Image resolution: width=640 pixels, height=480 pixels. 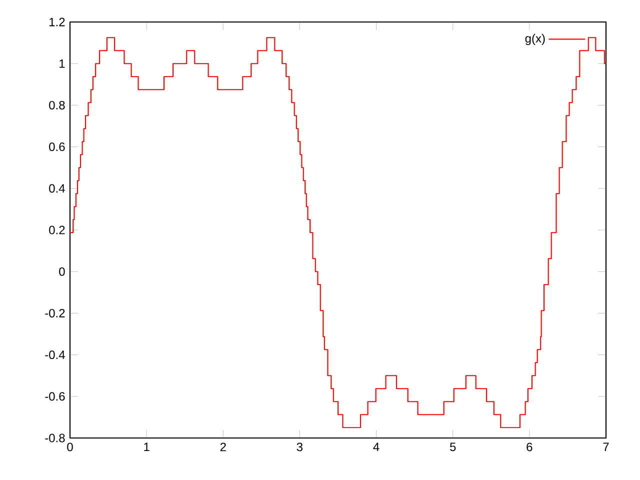 What do you see at coordinates (299, 447) in the screenshot?
I see `x-tick-label: 3` at bounding box center [299, 447].